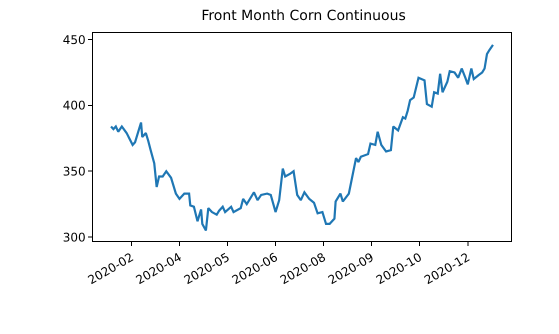 This screenshot has height=334, width=559. I want to click on chart-title: Front Month Corn Continuous, so click(303, 16).